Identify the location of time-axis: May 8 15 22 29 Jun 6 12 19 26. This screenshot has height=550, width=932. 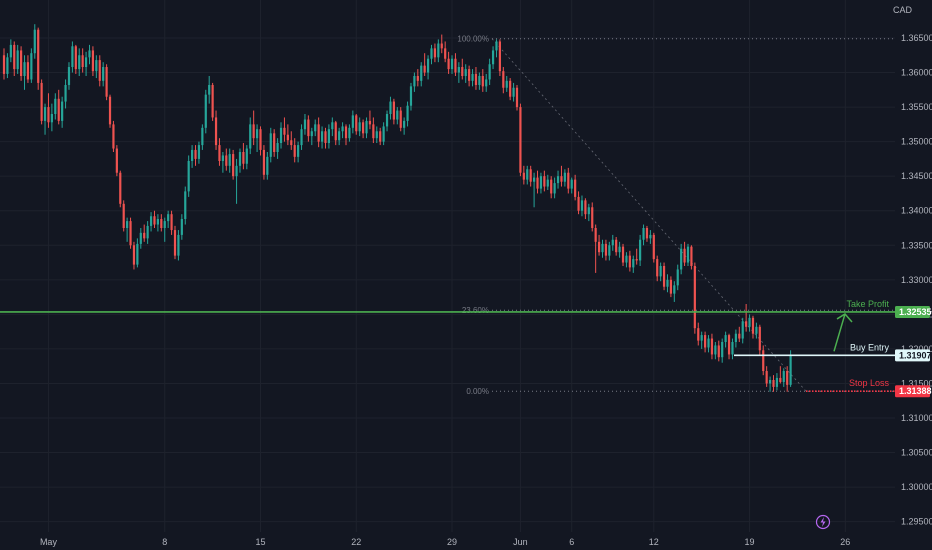
(445, 542).